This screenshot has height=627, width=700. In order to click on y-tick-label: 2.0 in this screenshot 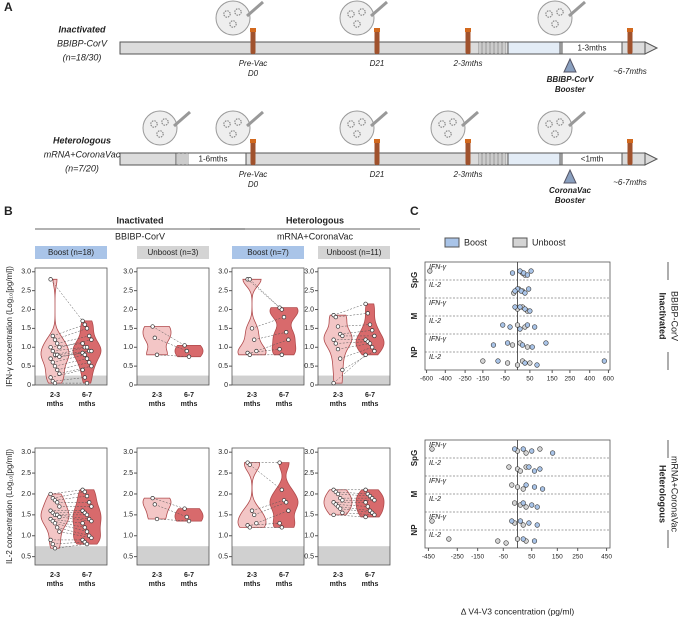, I will do `click(128, 494)`.